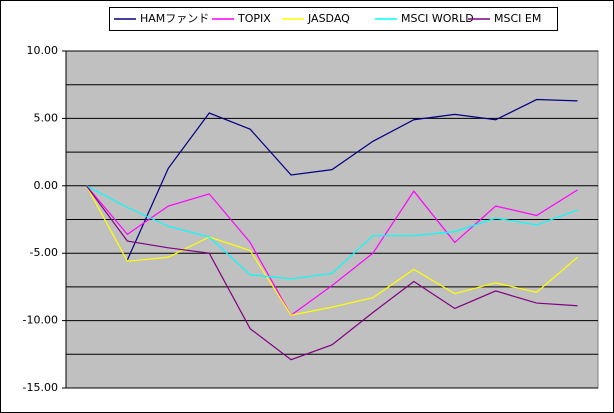 The height and width of the screenshot is (413, 614). What do you see at coordinates (44, 252) in the screenshot?
I see `y-tick-label: -5.00` at bounding box center [44, 252].